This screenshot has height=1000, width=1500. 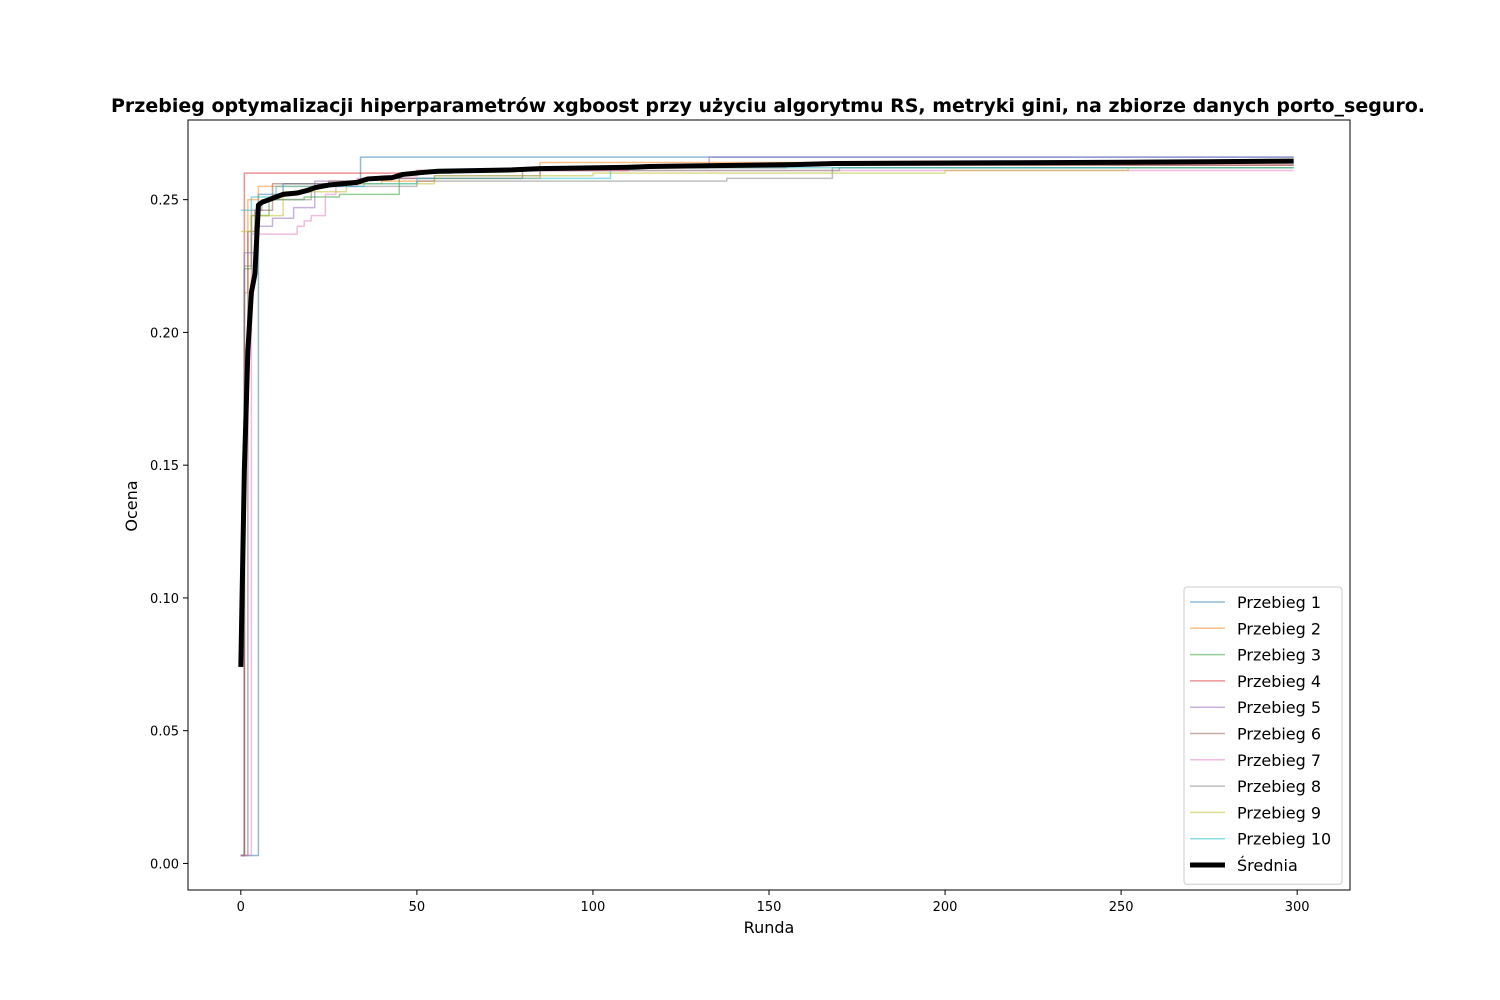 I want to click on x-tick-label: 150, so click(x=769, y=907).